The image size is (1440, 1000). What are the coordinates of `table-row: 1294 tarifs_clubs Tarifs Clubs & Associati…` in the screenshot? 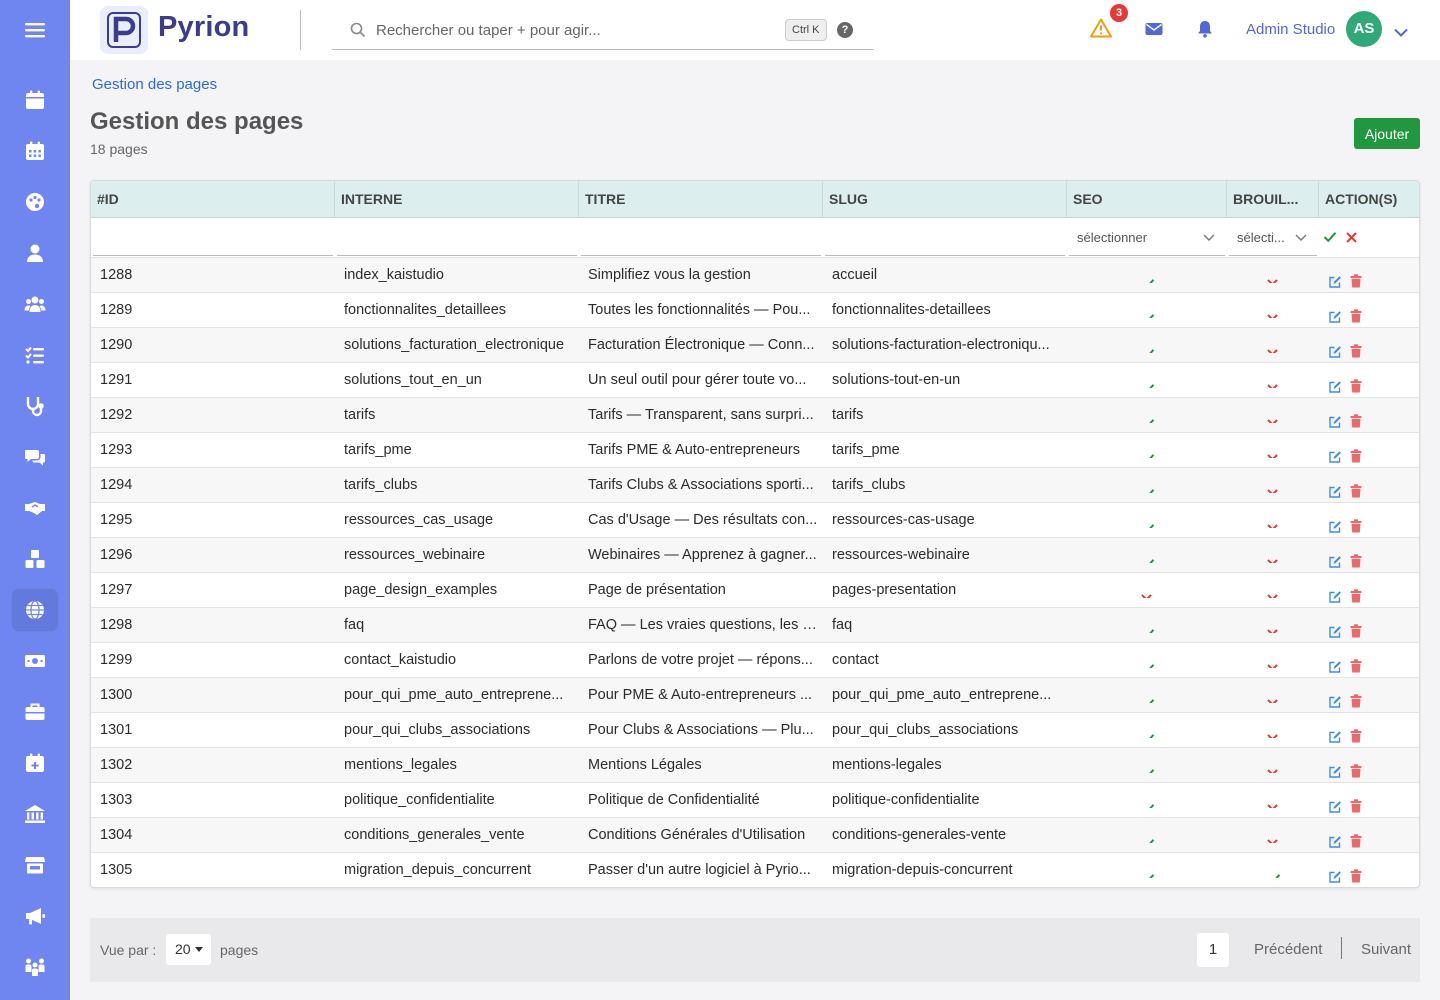 It's located at (755, 485).